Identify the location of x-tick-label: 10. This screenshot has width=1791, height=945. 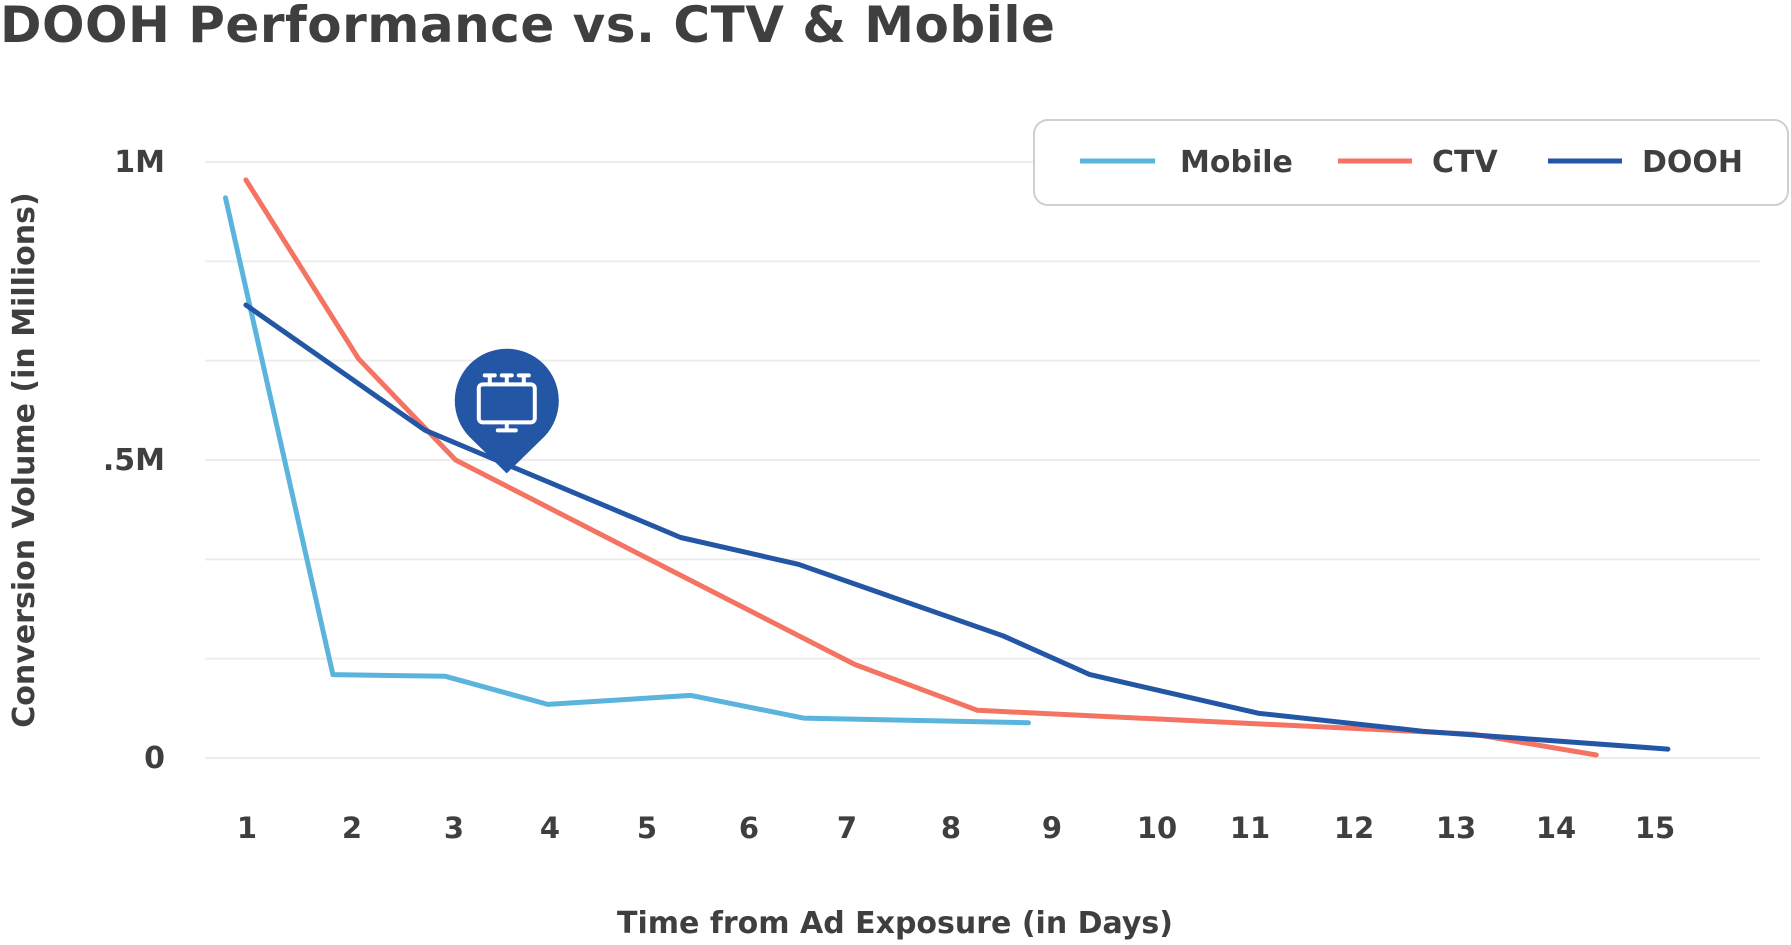
(1157, 828).